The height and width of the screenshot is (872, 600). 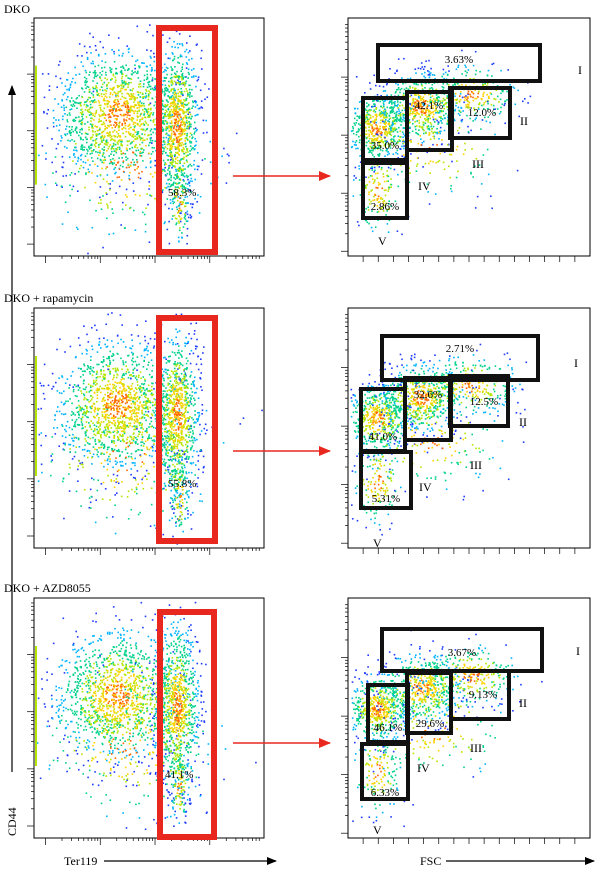 I want to click on gate-v, so click(x=385, y=190).